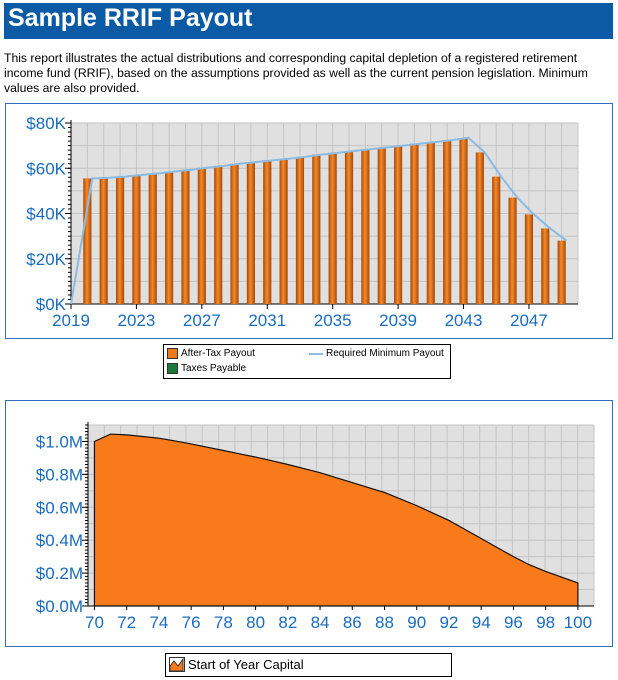  Describe the element at coordinates (46, 168) in the screenshot. I see `y-tick-label: $60K` at that location.